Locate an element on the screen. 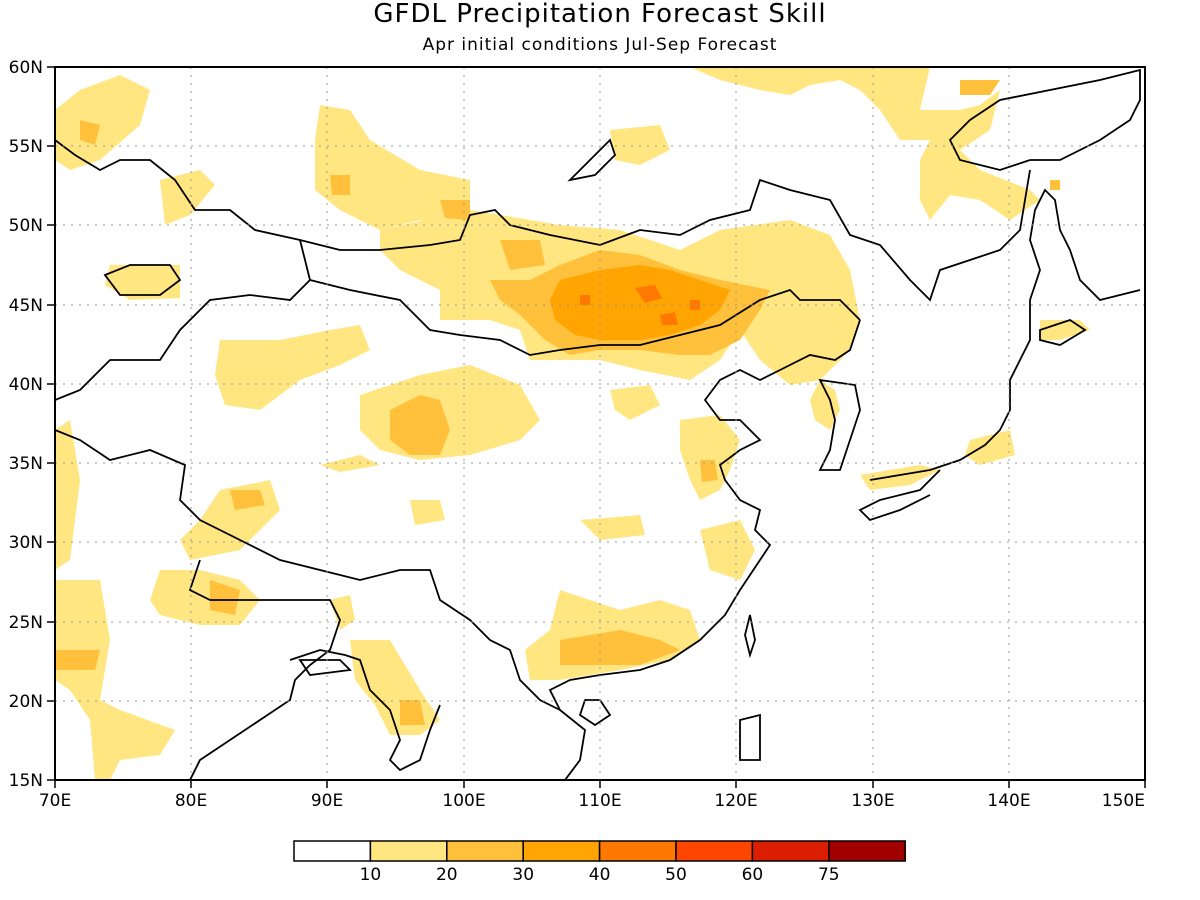 Image resolution: width=1200 pixels, height=900 pixels. lat-tick-labels: 60N 55N 50N 45N 40N 35N 30N 25N 20N 15N is located at coordinates (26, 424).